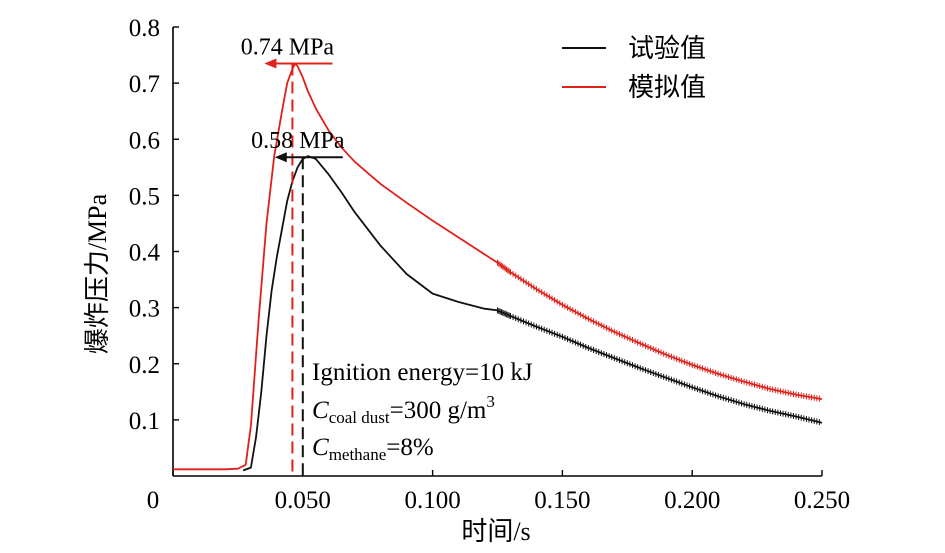 Image resolution: width=945 pixels, height=553 pixels. Describe the element at coordinates (562, 500) in the screenshot. I see `x-tick-label: 0.150` at that location.